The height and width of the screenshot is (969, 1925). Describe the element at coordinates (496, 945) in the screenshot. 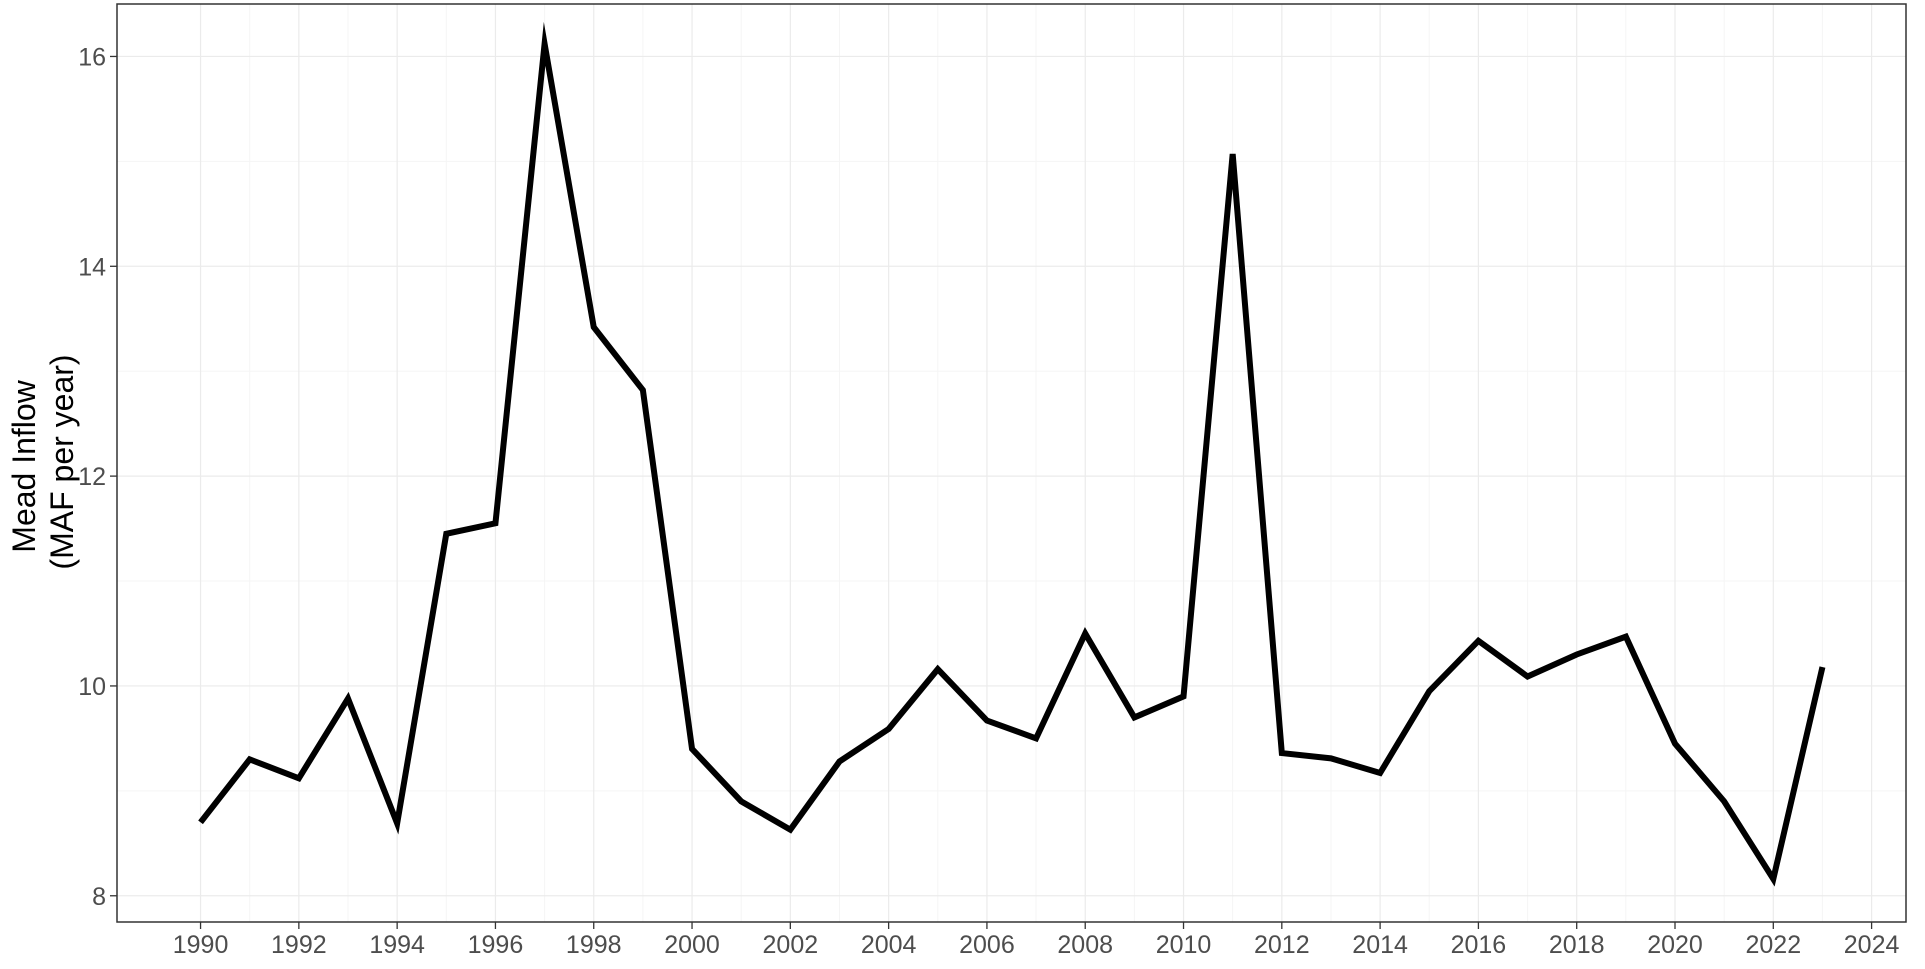

I see `x-tick-label: 1996` at that location.